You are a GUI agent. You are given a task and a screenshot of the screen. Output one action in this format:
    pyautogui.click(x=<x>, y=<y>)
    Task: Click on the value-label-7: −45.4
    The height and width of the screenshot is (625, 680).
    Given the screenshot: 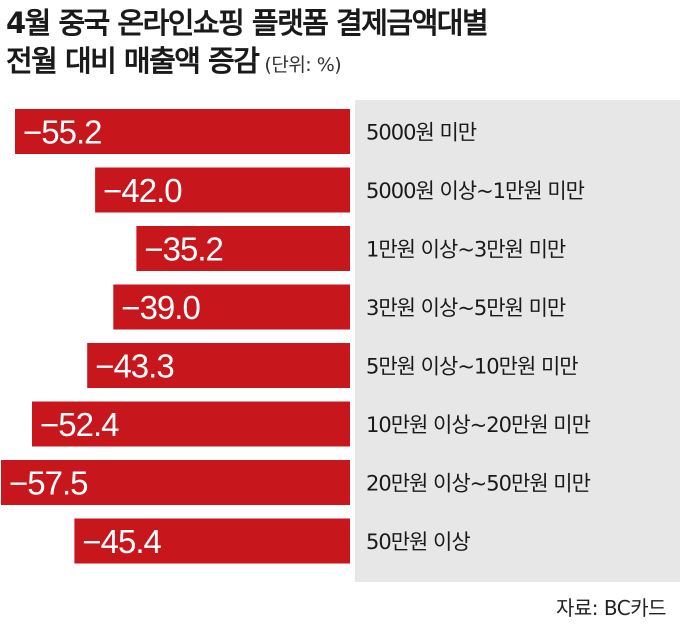 What is the action you would take?
    pyautogui.click(x=121, y=541)
    